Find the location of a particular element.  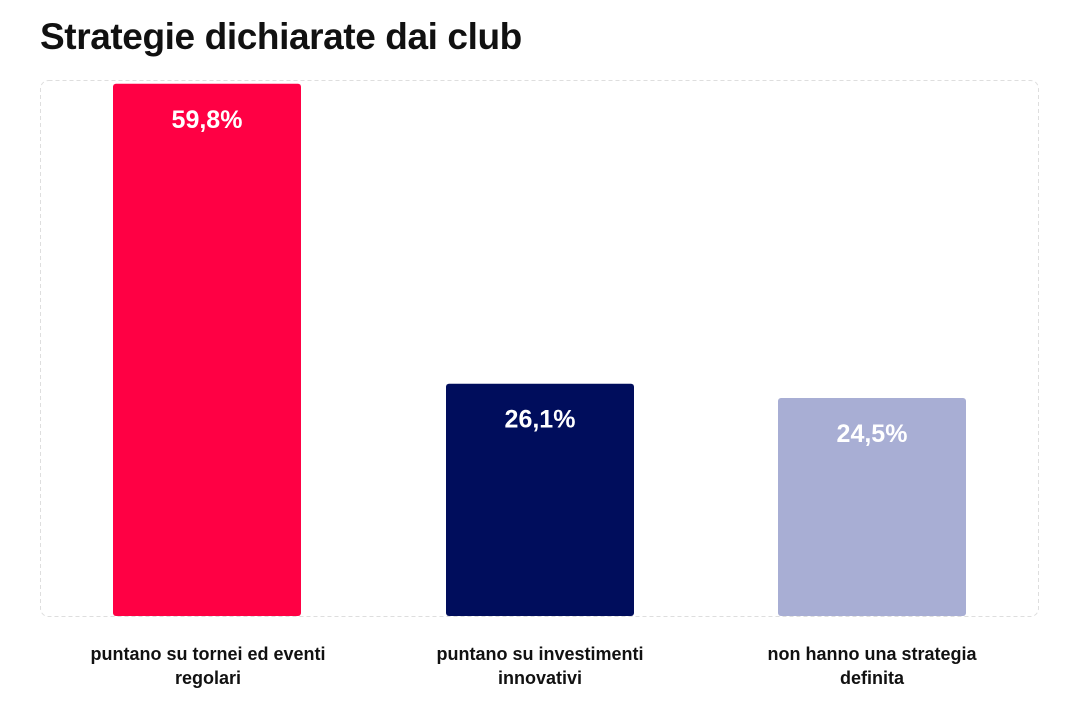

bar-value-label-2: 26,1% is located at coordinates (540, 420).